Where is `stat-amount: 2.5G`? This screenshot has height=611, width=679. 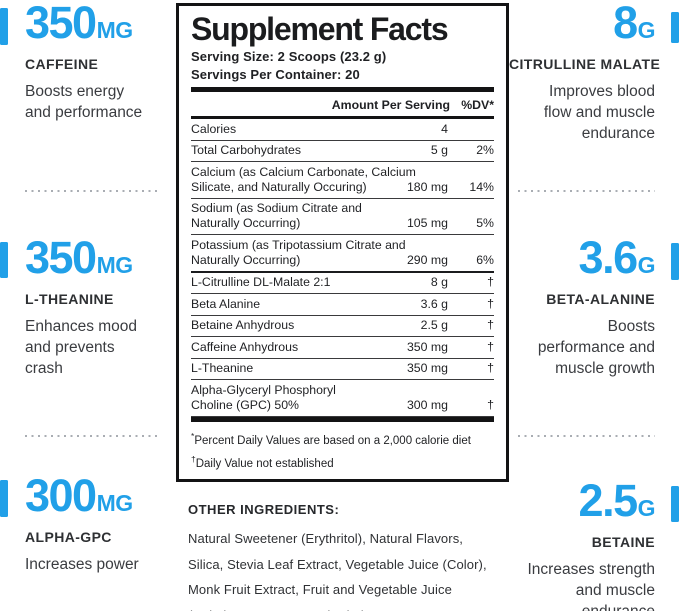
stat-amount: 2.5G is located at coordinates (582, 503).